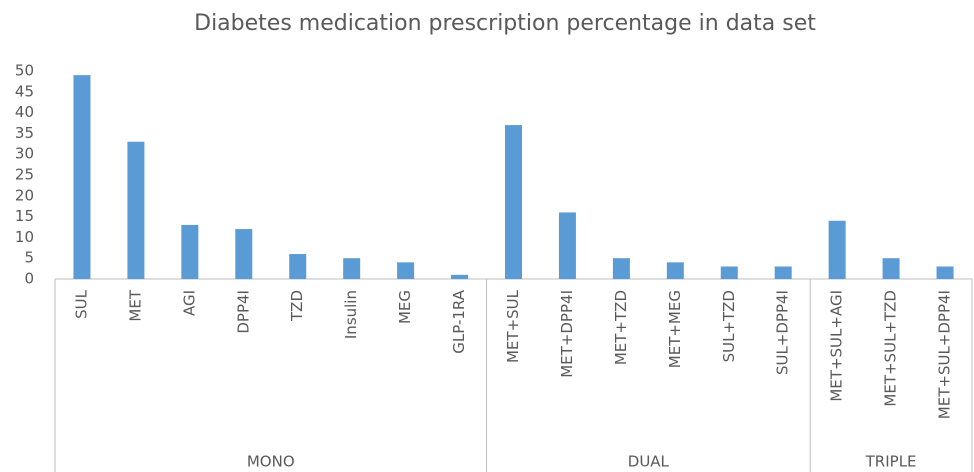 This screenshot has height=472, width=974. I want to click on x-tick-label: Insulin, so click(351, 314).